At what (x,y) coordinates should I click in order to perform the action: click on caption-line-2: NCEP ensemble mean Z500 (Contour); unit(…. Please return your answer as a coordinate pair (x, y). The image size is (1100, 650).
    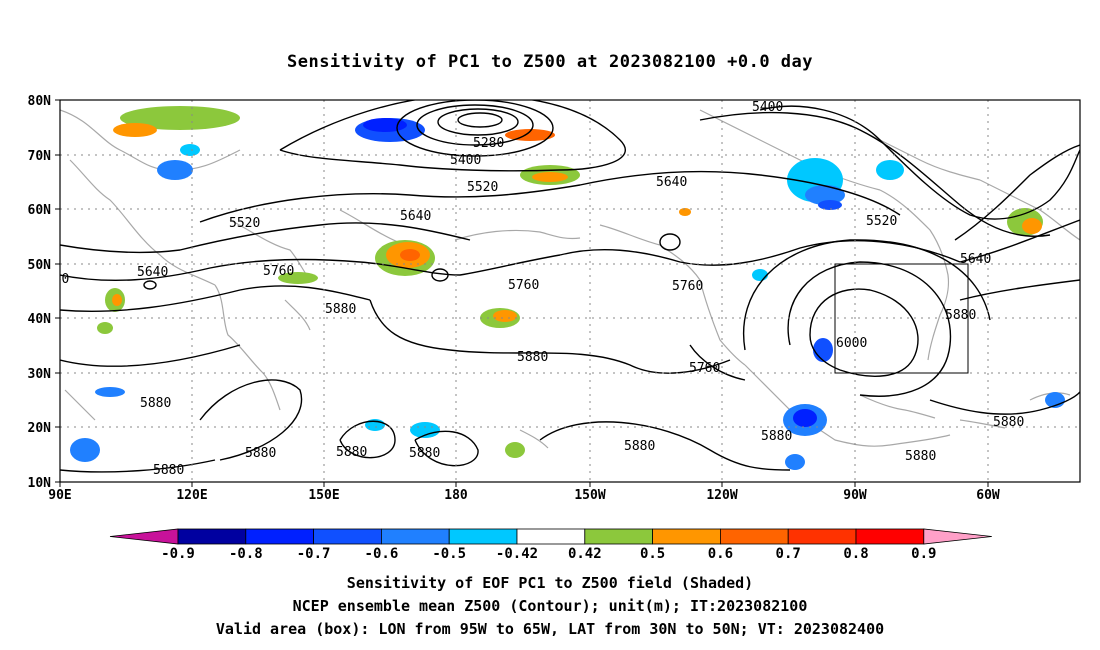
    Looking at the image, I should click on (550, 606).